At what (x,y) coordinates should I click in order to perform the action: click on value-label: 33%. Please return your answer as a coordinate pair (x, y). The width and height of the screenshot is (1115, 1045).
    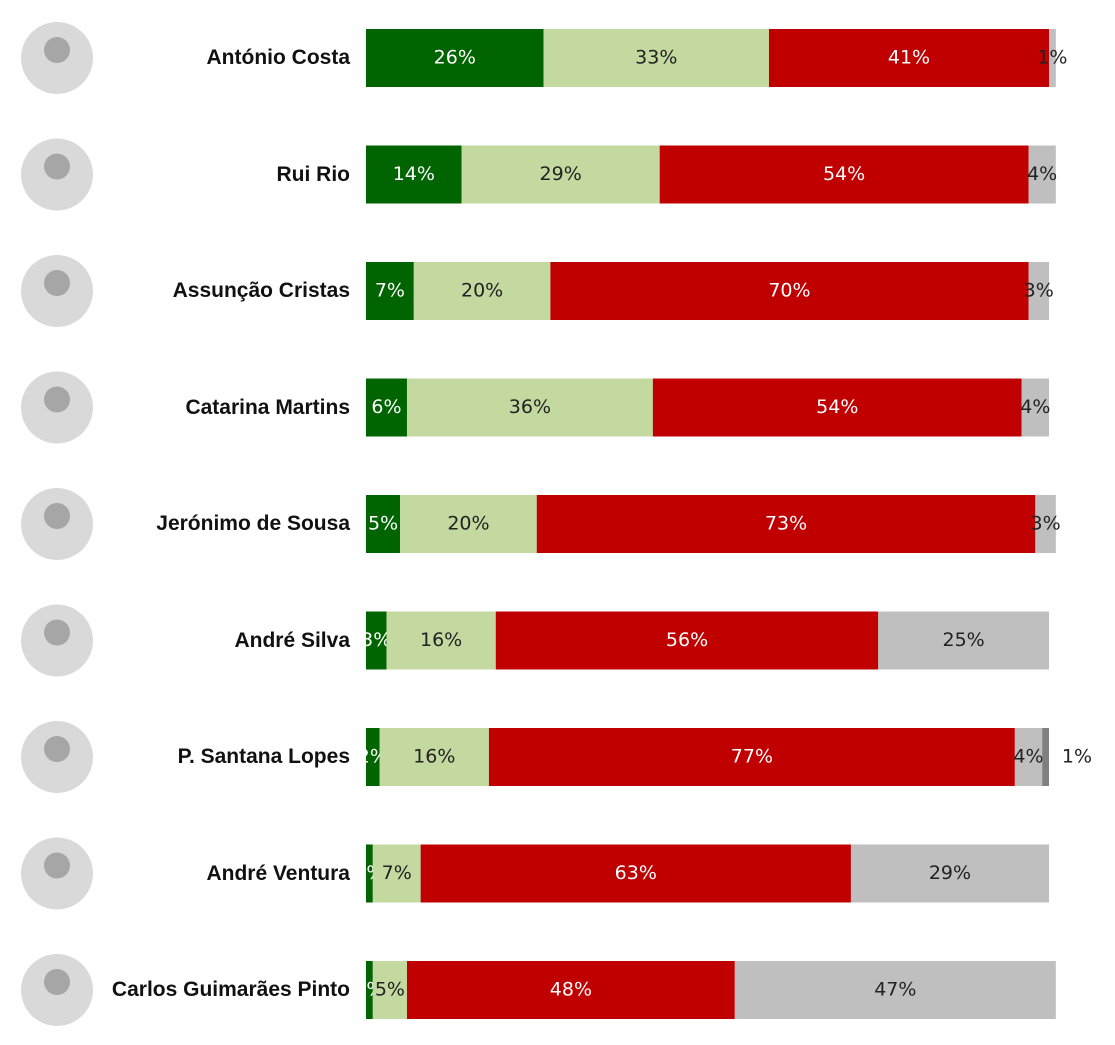
    Looking at the image, I should click on (656, 58).